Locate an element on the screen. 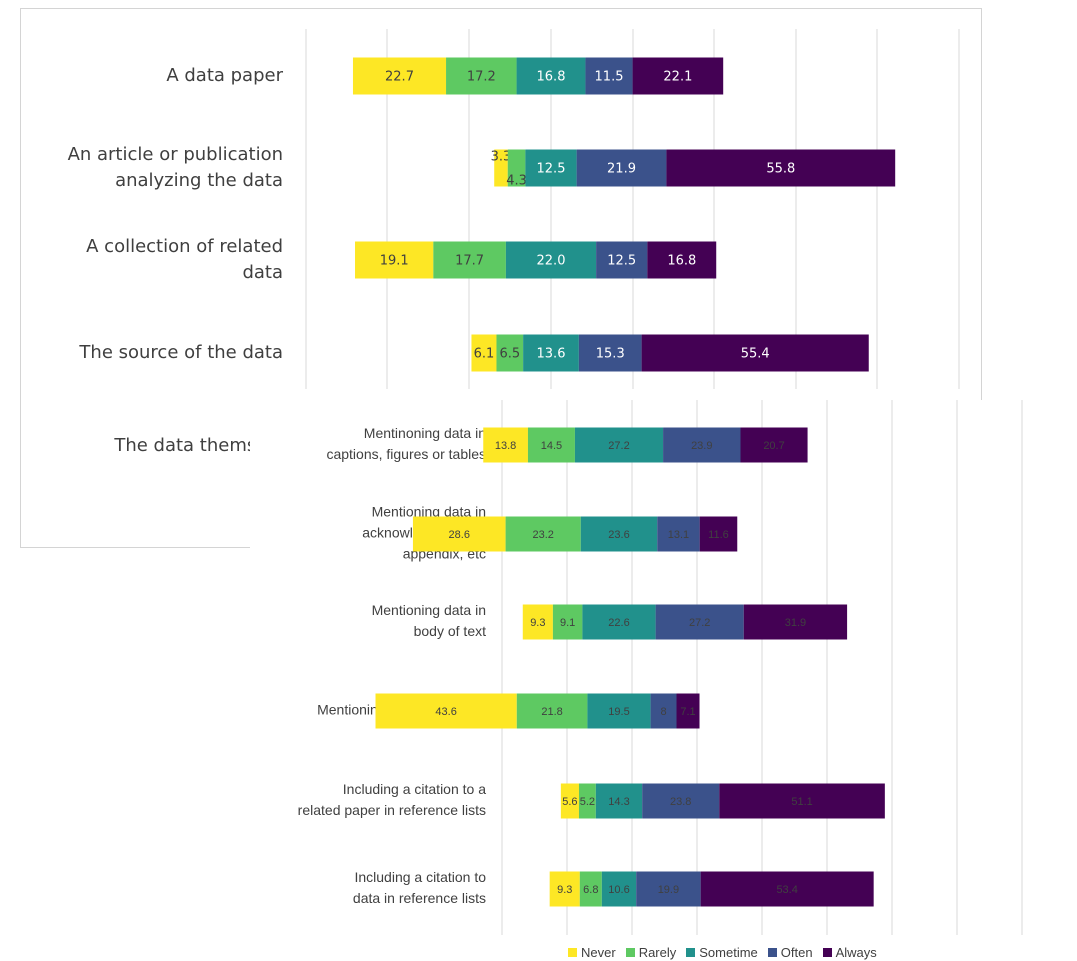 This screenshot has height=961, width=1077. front-value-label: 13.8 is located at coordinates (505, 446).